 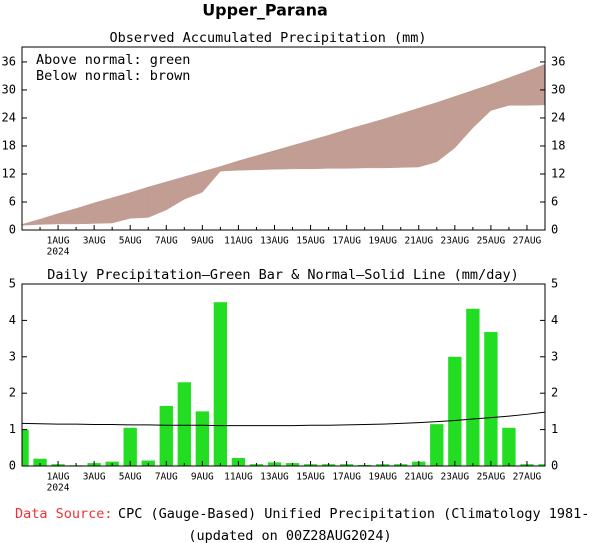 What do you see at coordinates (265, 10) in the screenshot?
I see `page-title: Upper_Parana` at bounding box center [265, 10].